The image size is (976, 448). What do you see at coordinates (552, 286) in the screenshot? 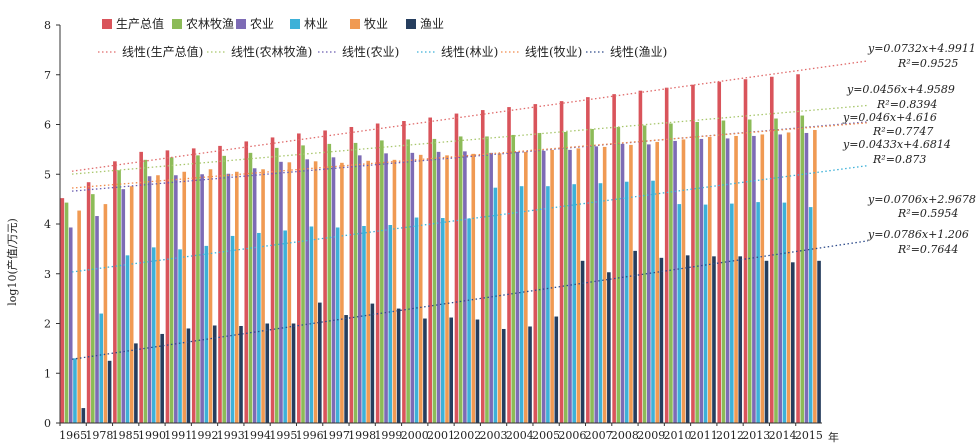
I see `bar-牧业-2005` at bounding box center [552, 286].